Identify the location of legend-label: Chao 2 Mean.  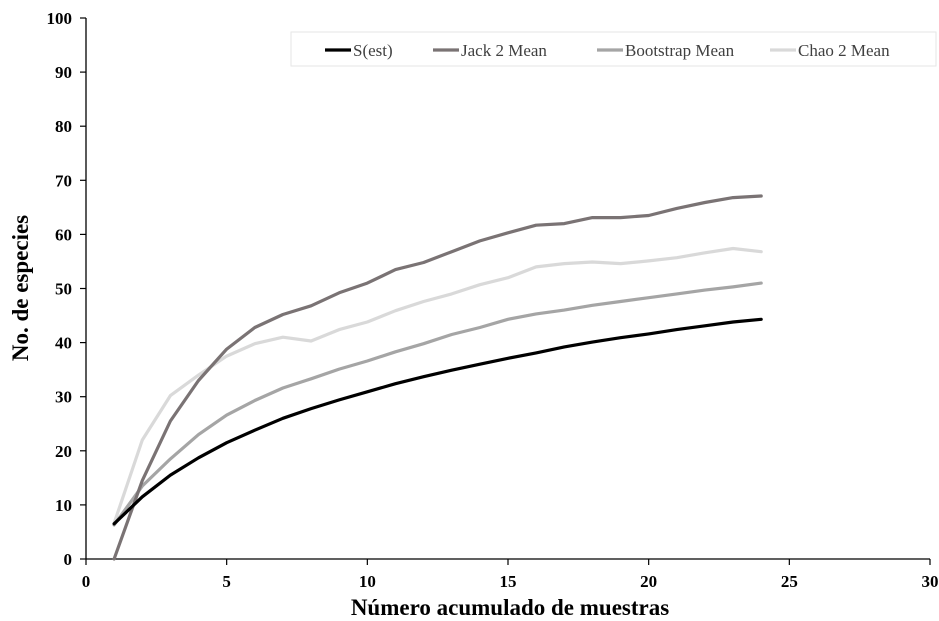
(844, 50).